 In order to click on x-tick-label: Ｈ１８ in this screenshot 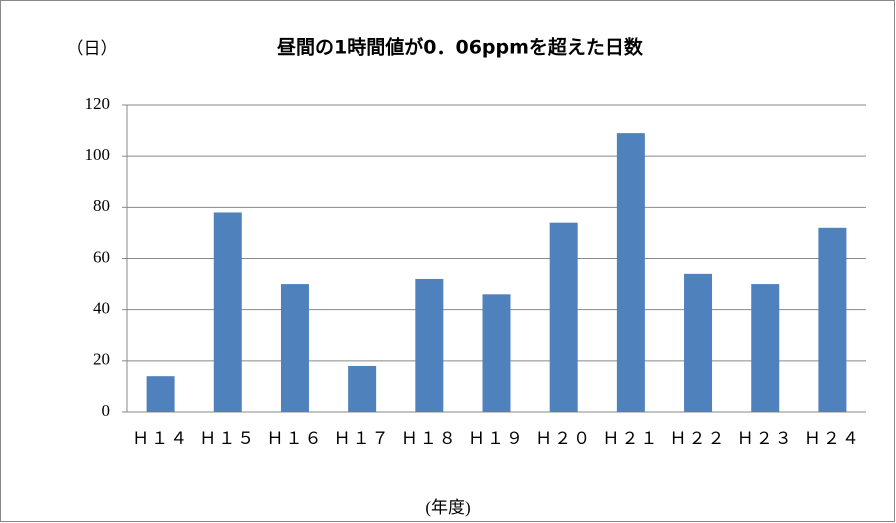, I will do `click(429, 438)`.